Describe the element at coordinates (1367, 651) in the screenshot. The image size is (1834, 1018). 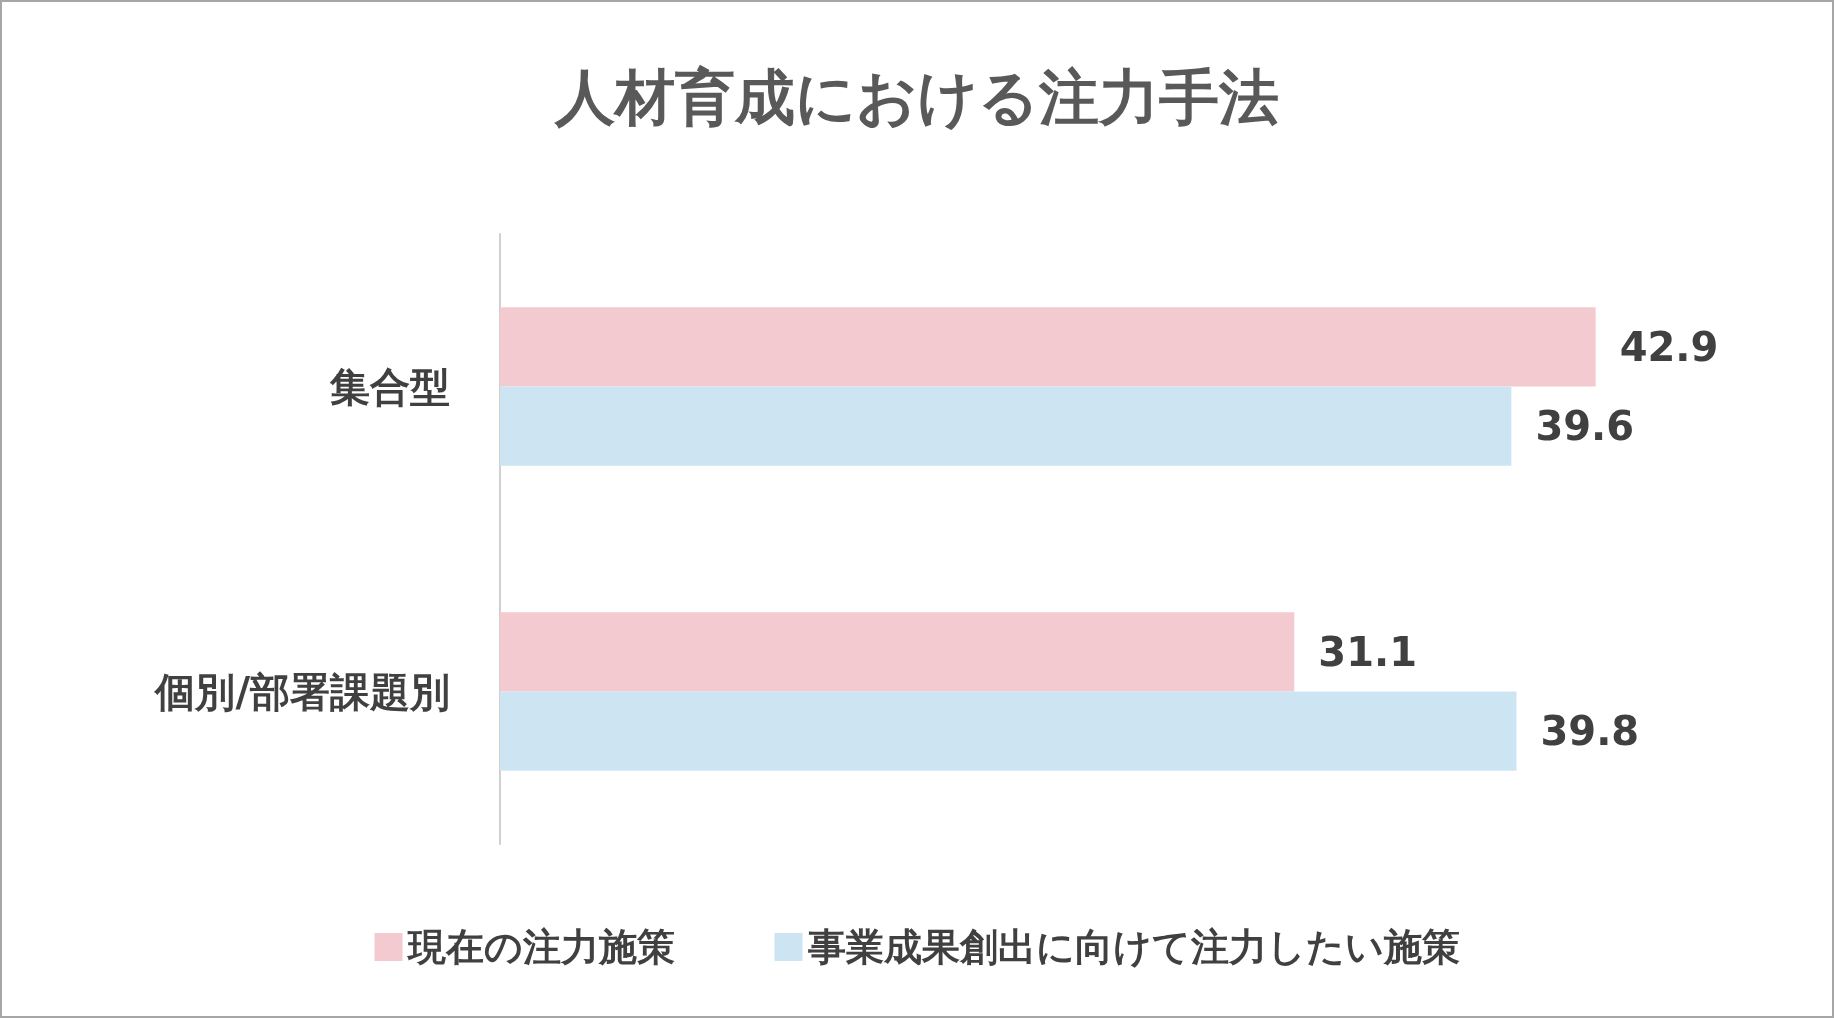
I see `data-label: 31.1` at that location.